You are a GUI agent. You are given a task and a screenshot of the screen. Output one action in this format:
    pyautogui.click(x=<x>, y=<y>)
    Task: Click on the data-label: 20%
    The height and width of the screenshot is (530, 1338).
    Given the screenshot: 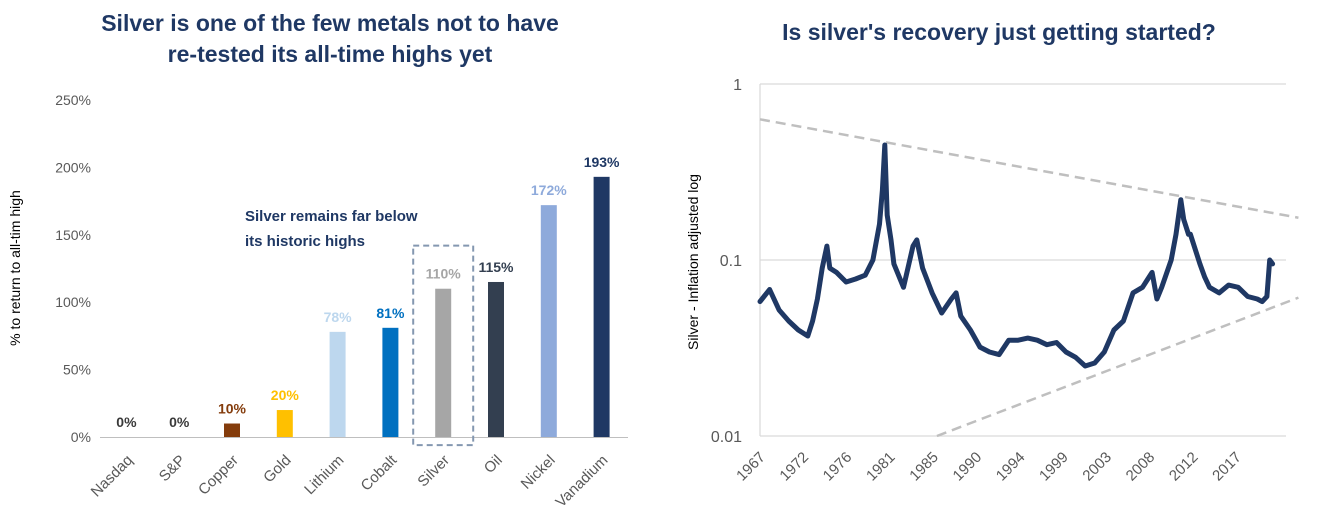 What is the action you would take?
    pyautogui.click(x=285, y=395)
    